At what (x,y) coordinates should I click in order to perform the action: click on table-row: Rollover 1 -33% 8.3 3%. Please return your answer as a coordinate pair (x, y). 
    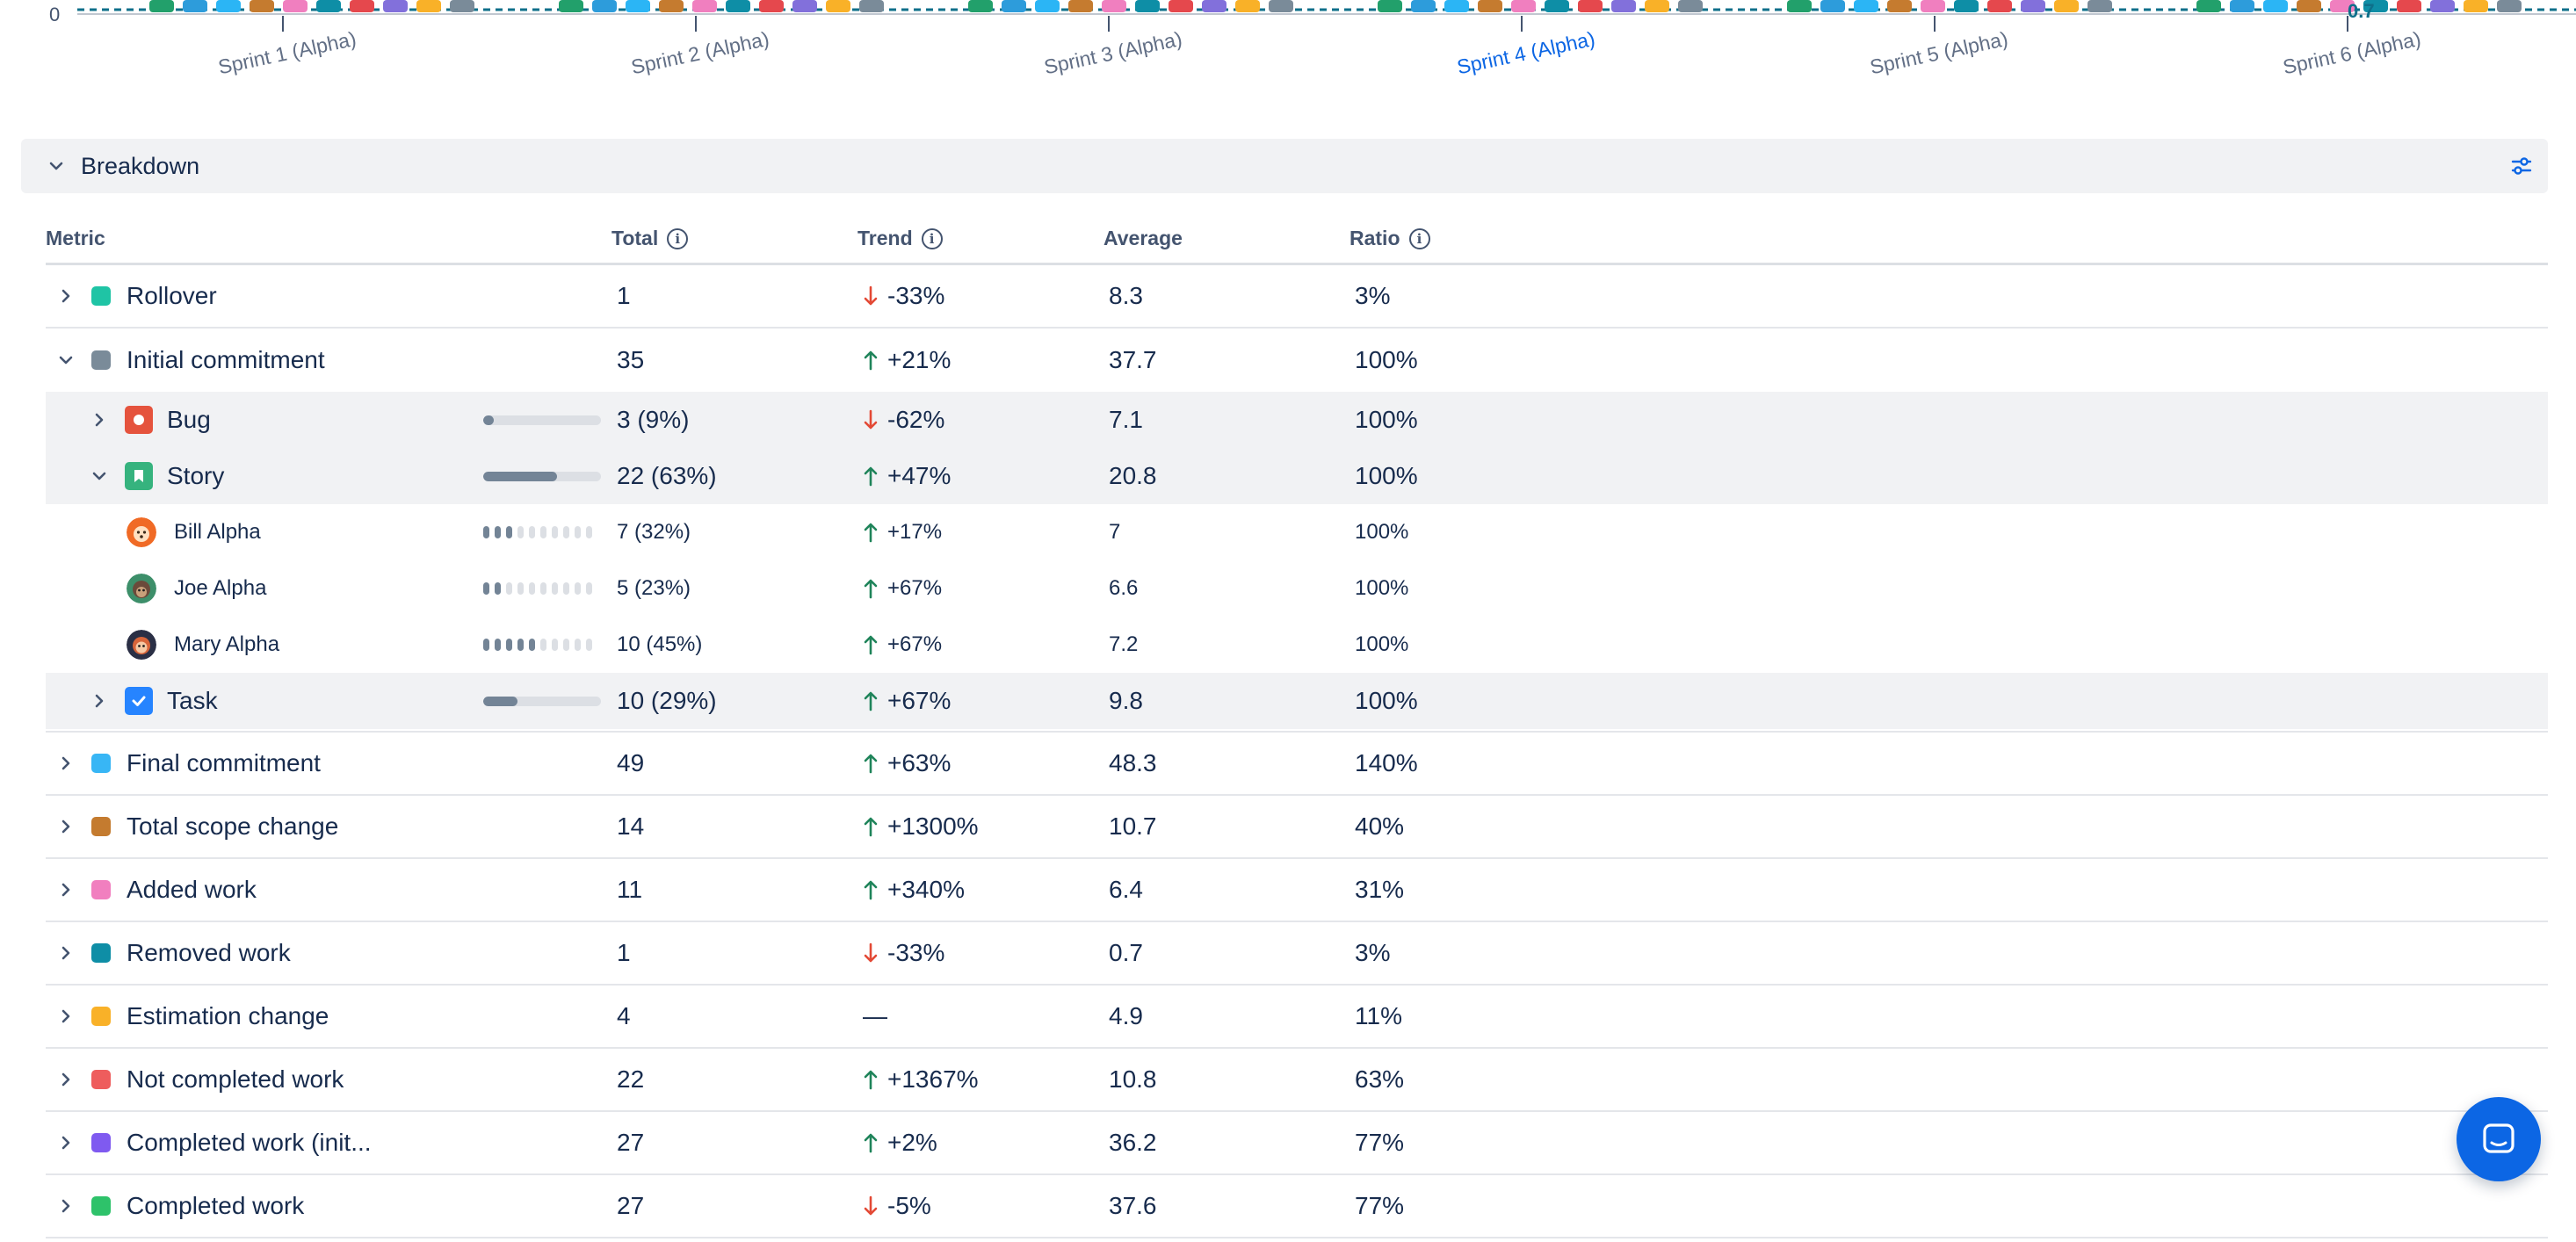
    Looking at the image, I should click on (1297, 297).